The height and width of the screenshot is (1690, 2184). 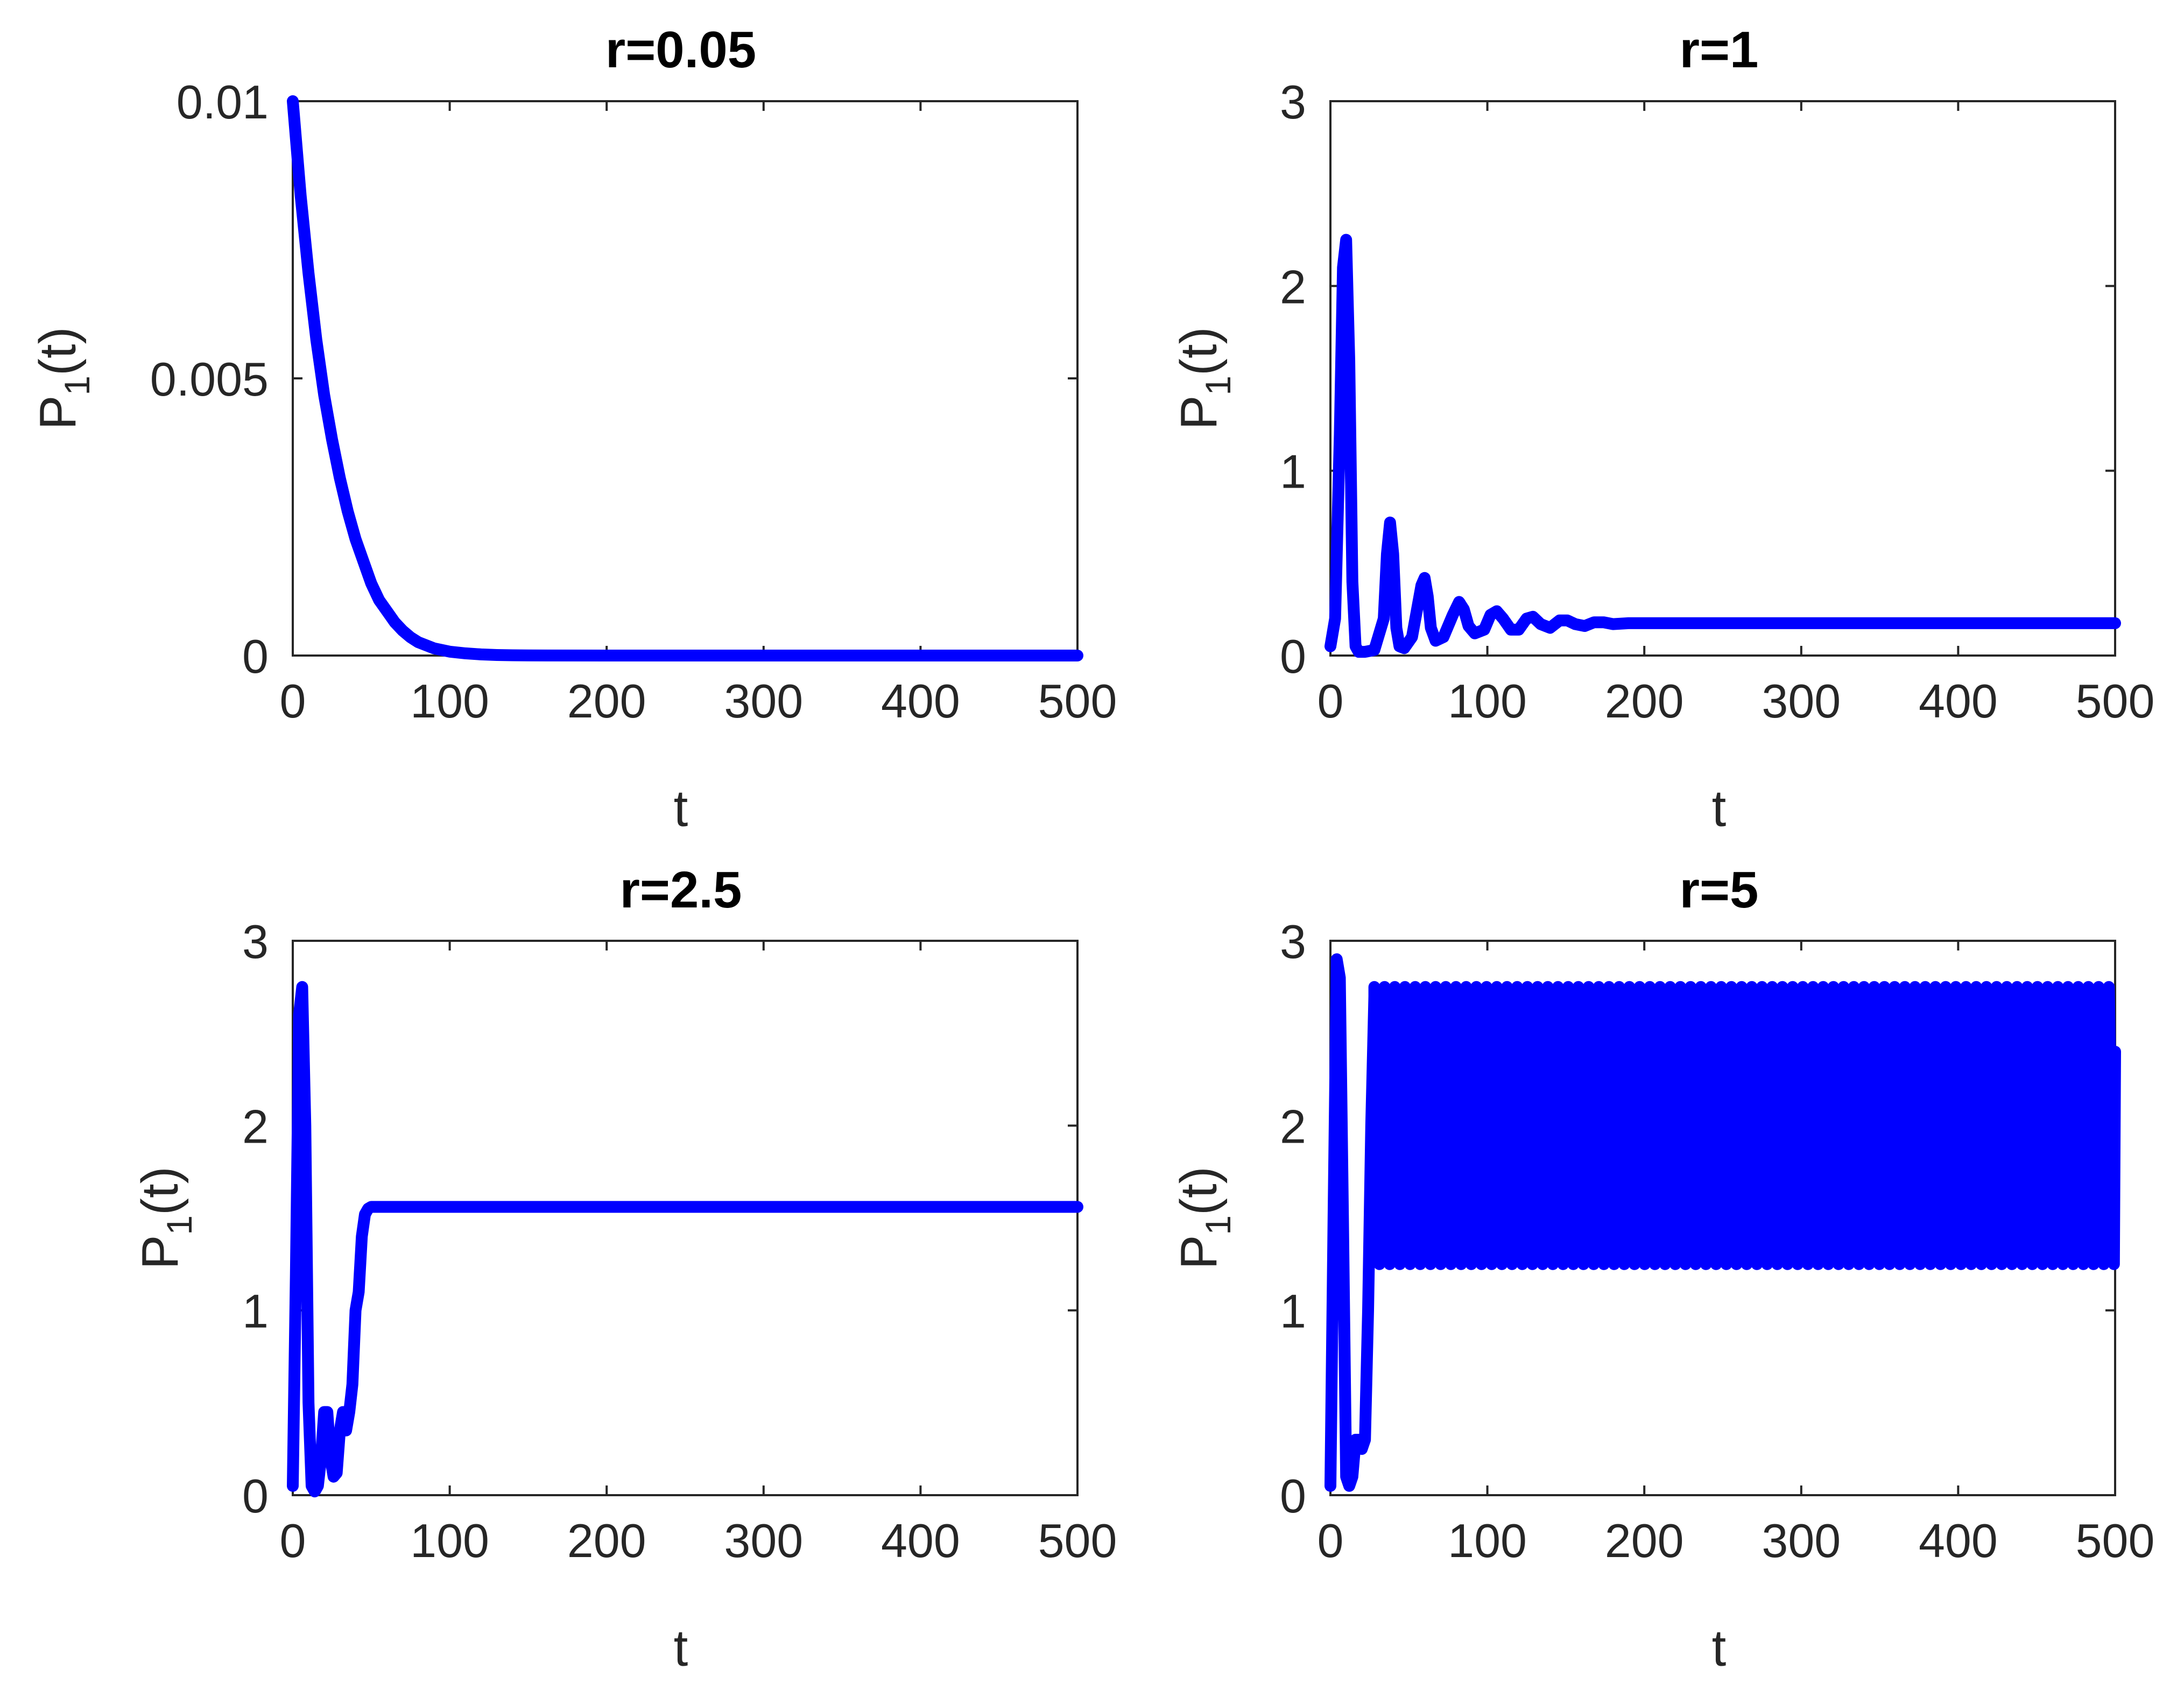 I want to click on y-tick-labels: 0 0.005 0.01, so click(x=210, y=379).